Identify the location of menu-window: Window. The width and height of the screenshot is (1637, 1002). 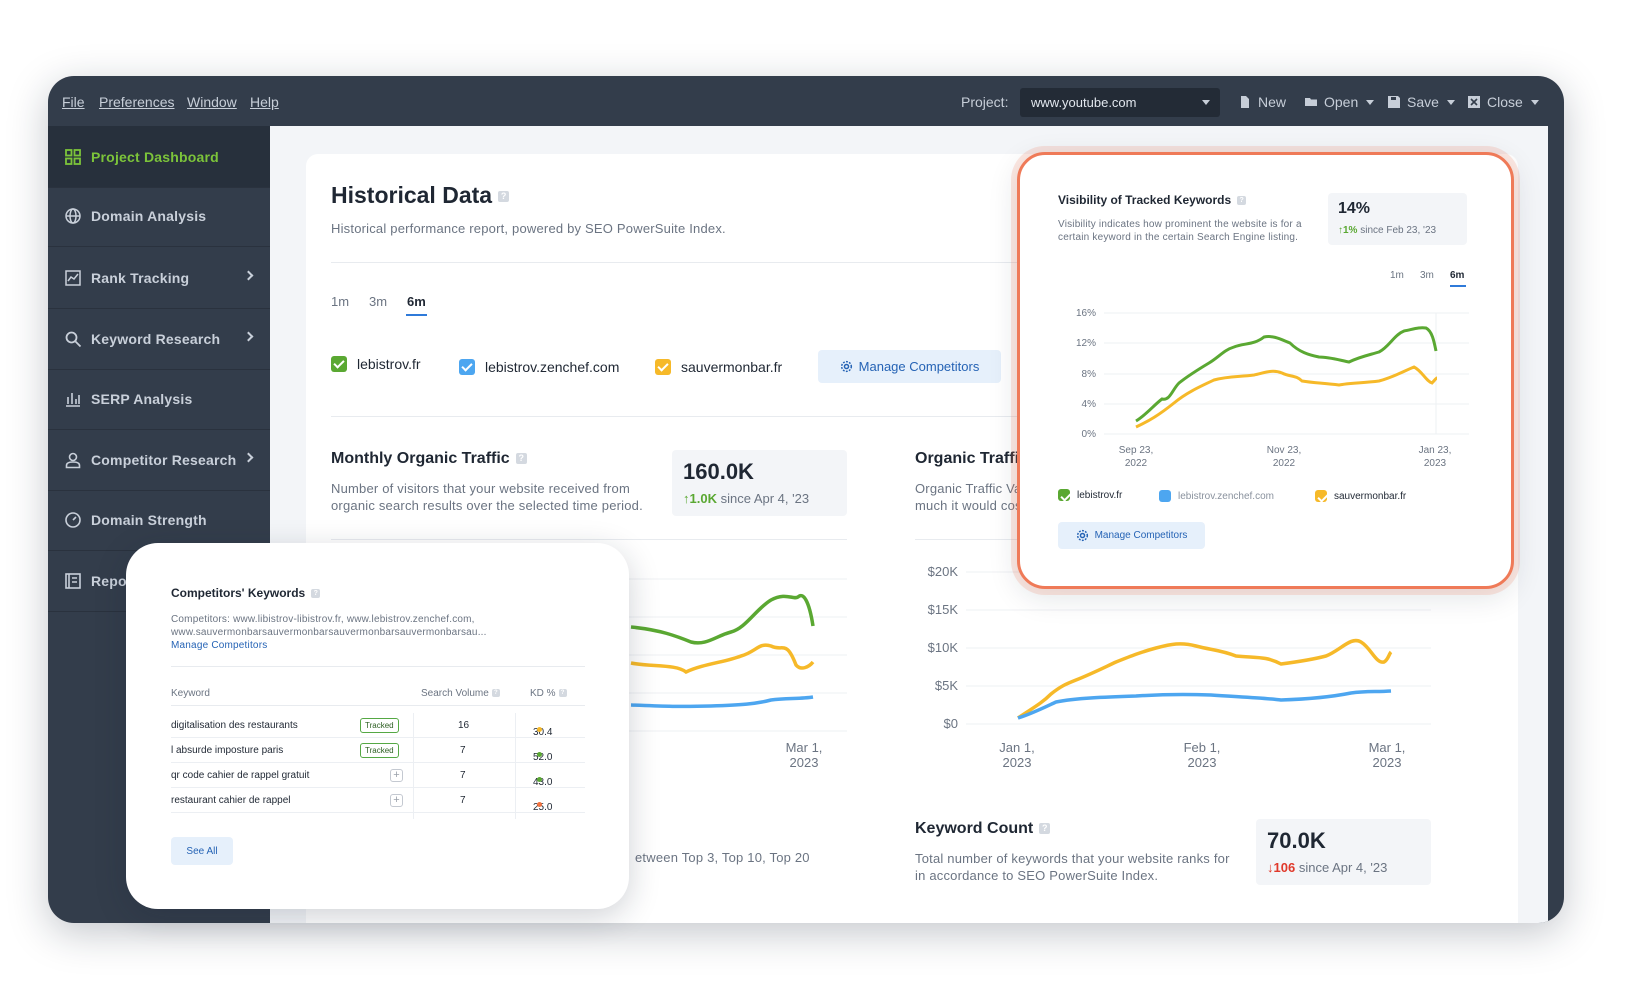
(212, 102).